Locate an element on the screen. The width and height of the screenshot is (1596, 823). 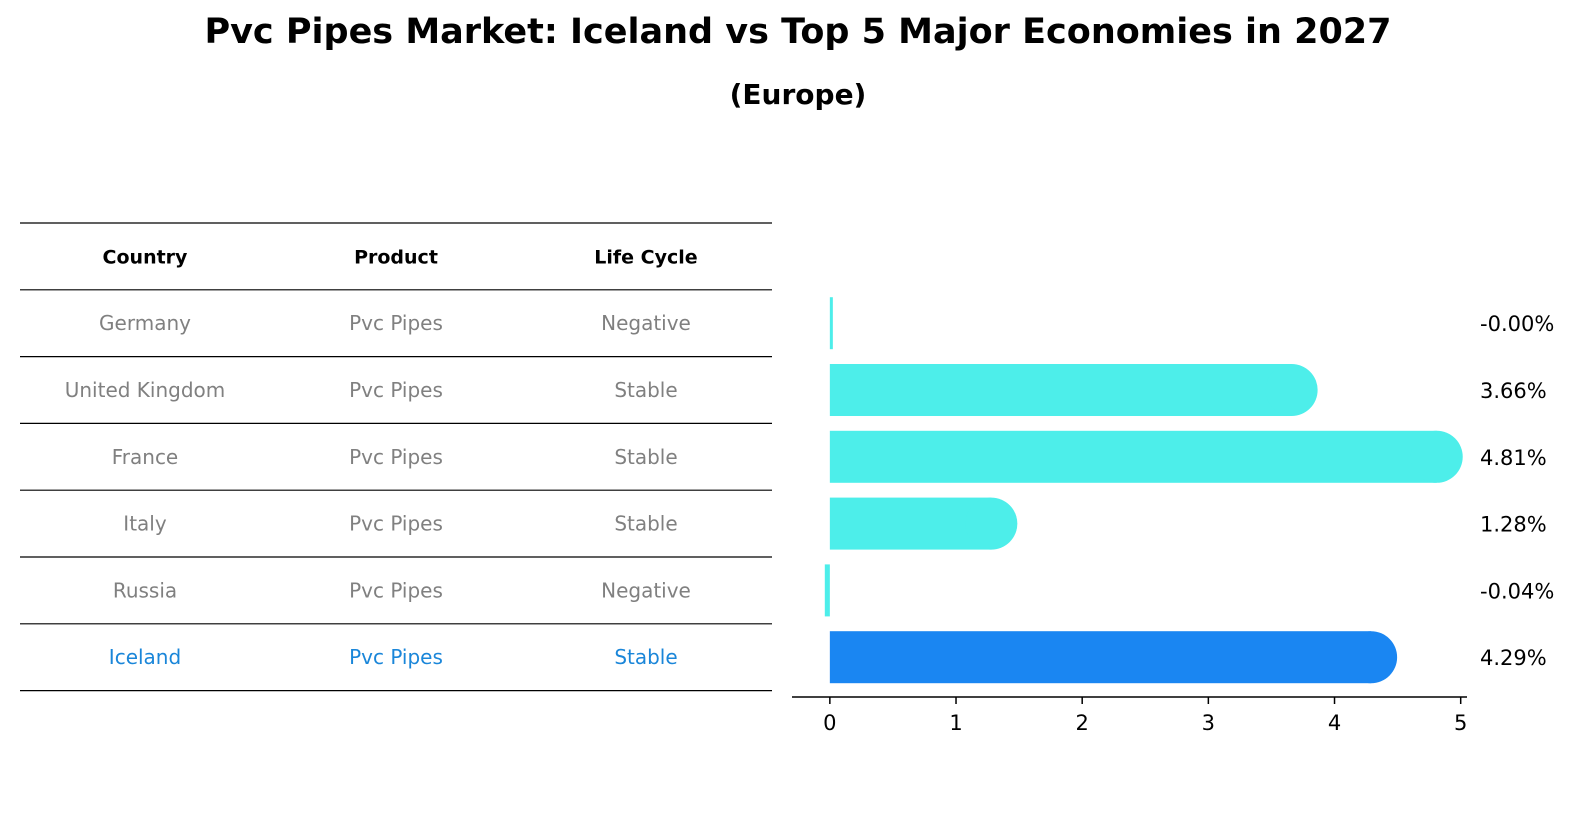
table-header-cell: Country is located at coordinates (146, 257).